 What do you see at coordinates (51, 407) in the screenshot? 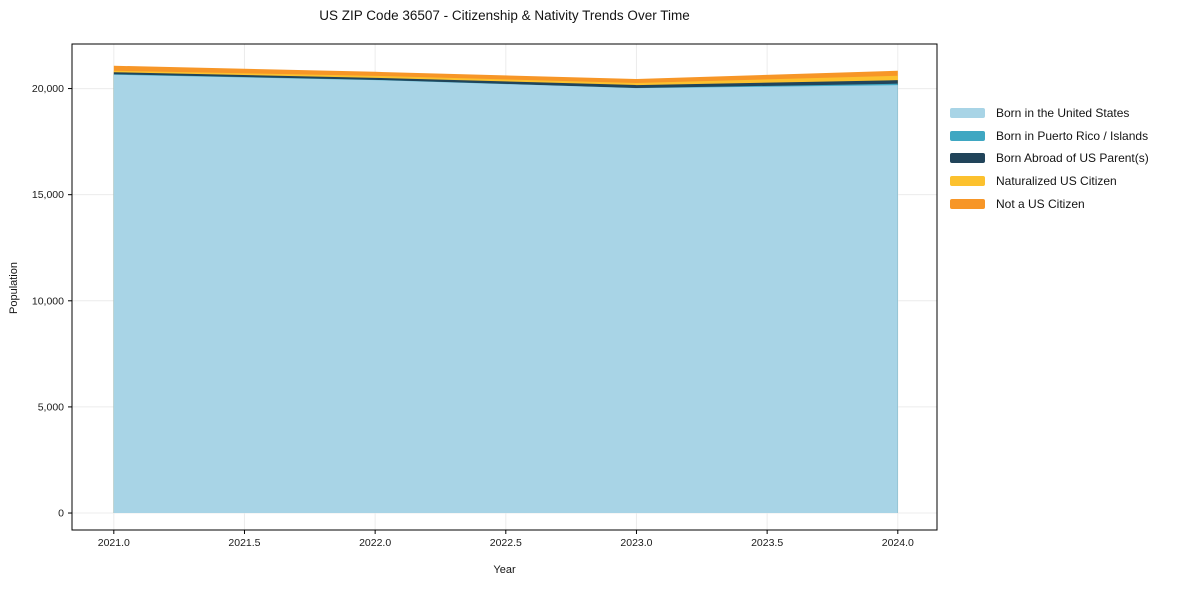
I see `y-tick-label: 5,000` at bounding box center [51, 407].